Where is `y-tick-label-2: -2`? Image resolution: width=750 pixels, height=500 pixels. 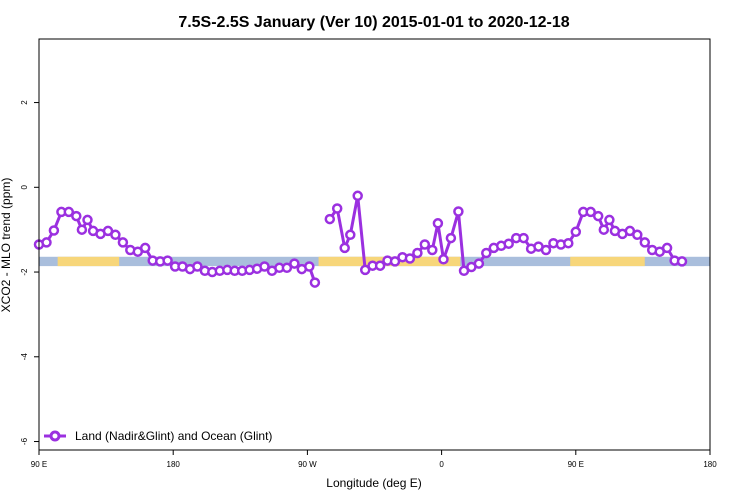
y-tick-label-2: -2 is located at coordinates (24, 272).